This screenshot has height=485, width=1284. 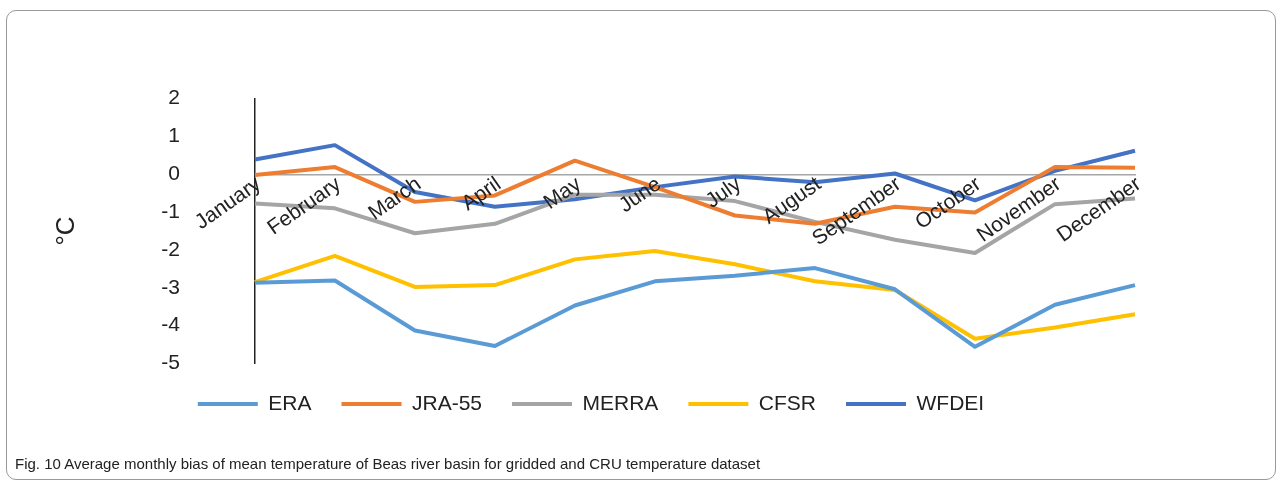 What do you see at coordinates (722, 191) in the screenshot?
I see `x-tick-label: July` at bounding box center [722, 191].